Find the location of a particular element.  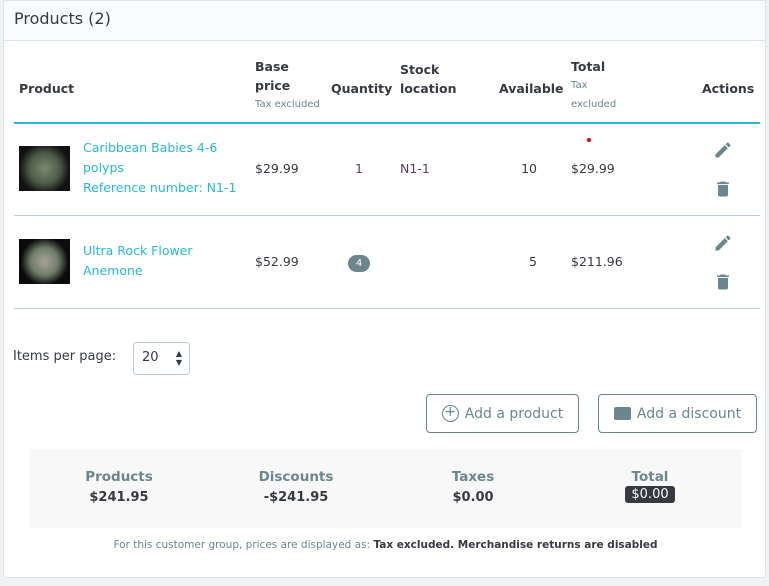

summary-taxes-value: $0.00 is located at coordinates (473, 497).